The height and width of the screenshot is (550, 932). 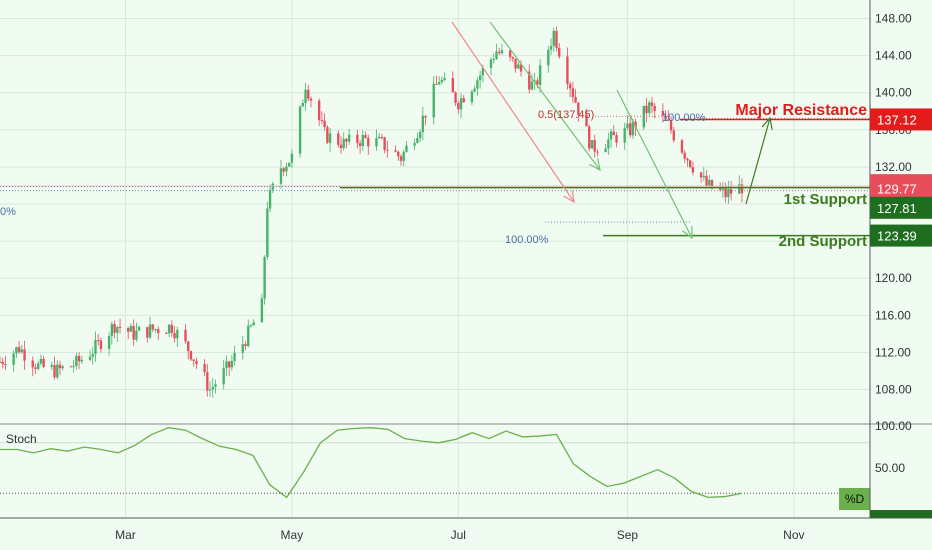 I want to click on x-tick-label-1: May, so click(x=292, y=535).